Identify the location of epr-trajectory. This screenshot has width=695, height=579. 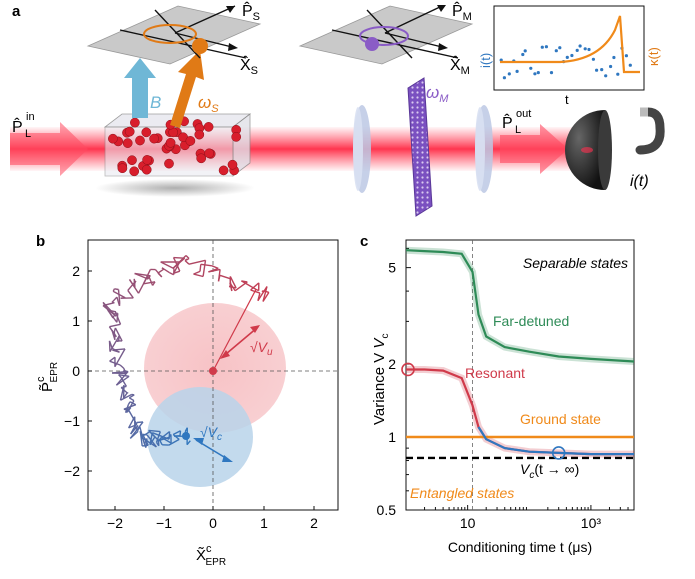
(186, 351).